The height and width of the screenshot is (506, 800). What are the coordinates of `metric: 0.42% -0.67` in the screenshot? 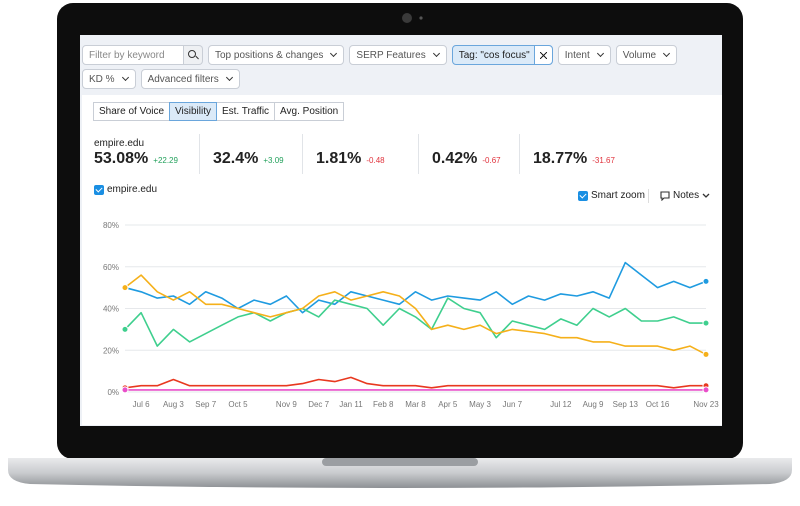 It's located at (466, 159).